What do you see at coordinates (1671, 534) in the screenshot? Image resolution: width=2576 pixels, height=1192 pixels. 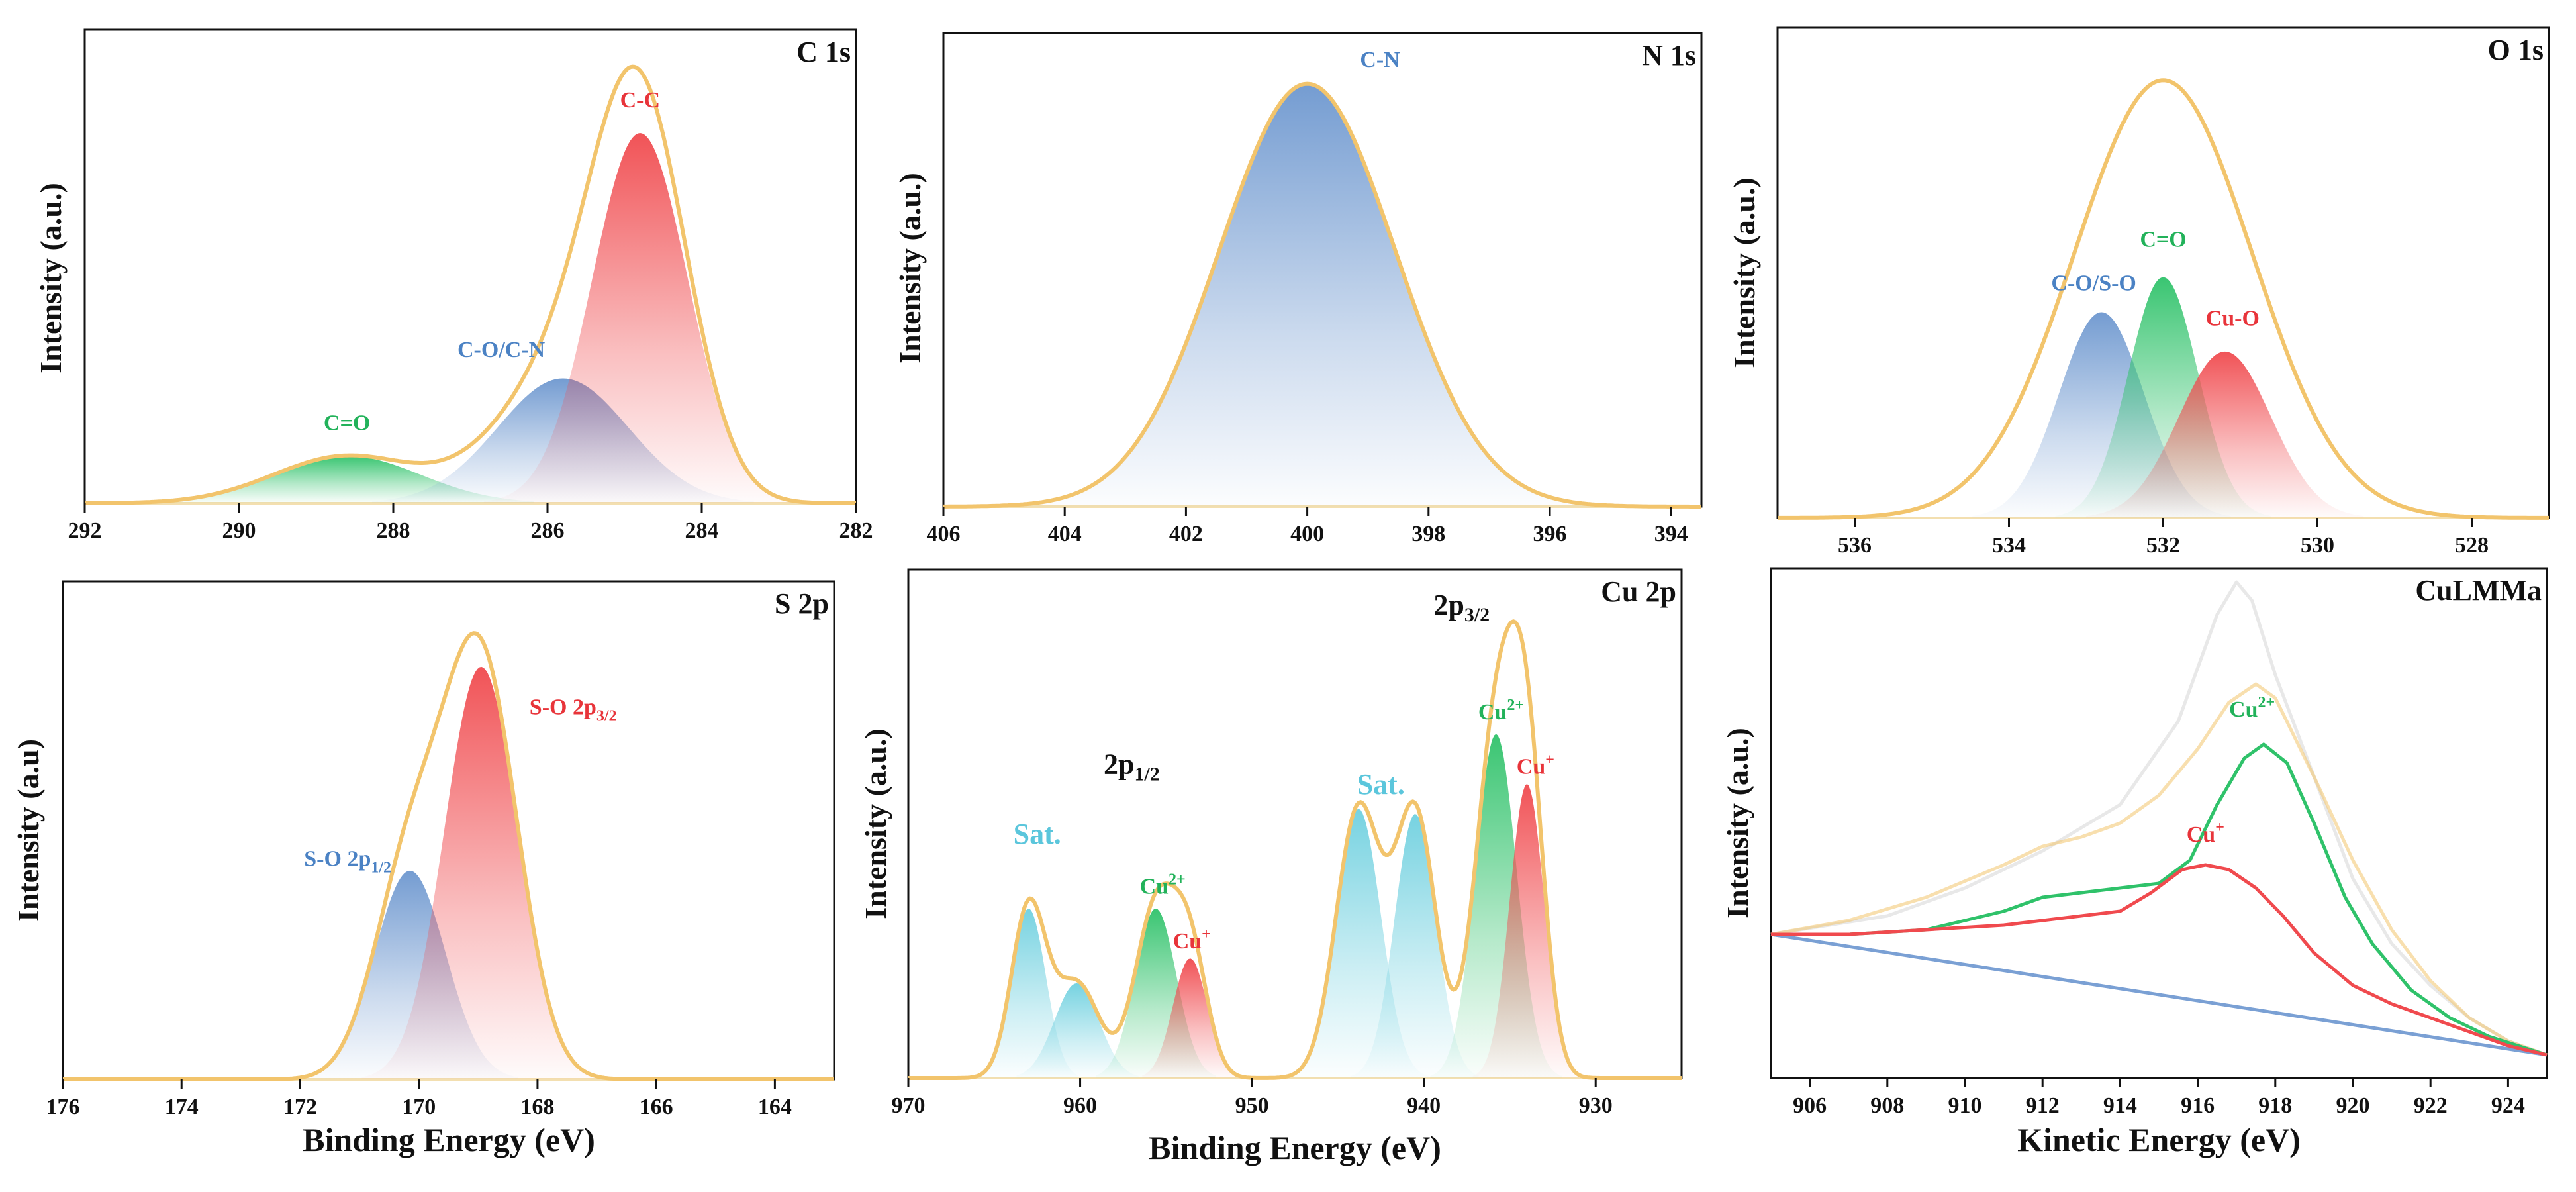 I see `n1s-tick-label: 394` at bounding box center [1671, 534].